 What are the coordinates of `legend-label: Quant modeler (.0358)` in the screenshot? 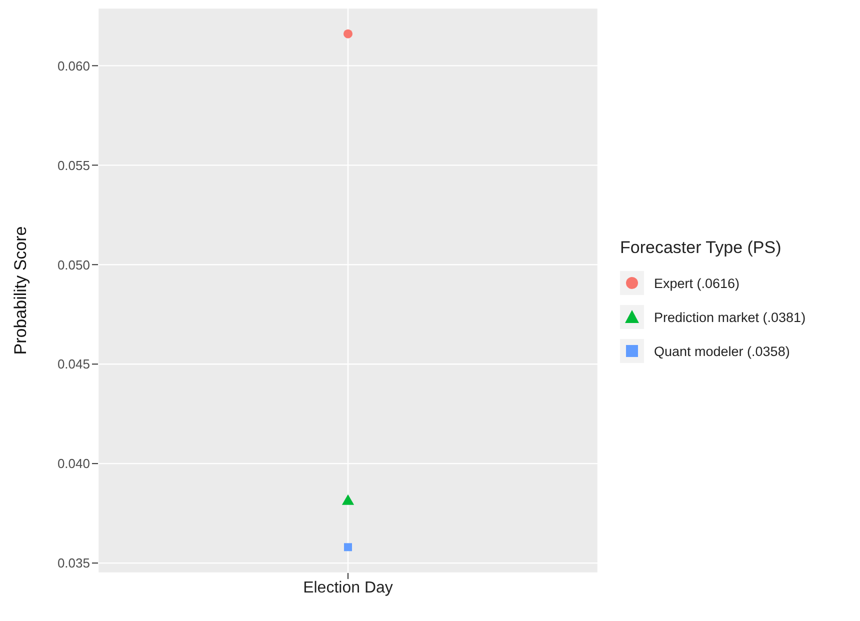 It's located at (722, 351).